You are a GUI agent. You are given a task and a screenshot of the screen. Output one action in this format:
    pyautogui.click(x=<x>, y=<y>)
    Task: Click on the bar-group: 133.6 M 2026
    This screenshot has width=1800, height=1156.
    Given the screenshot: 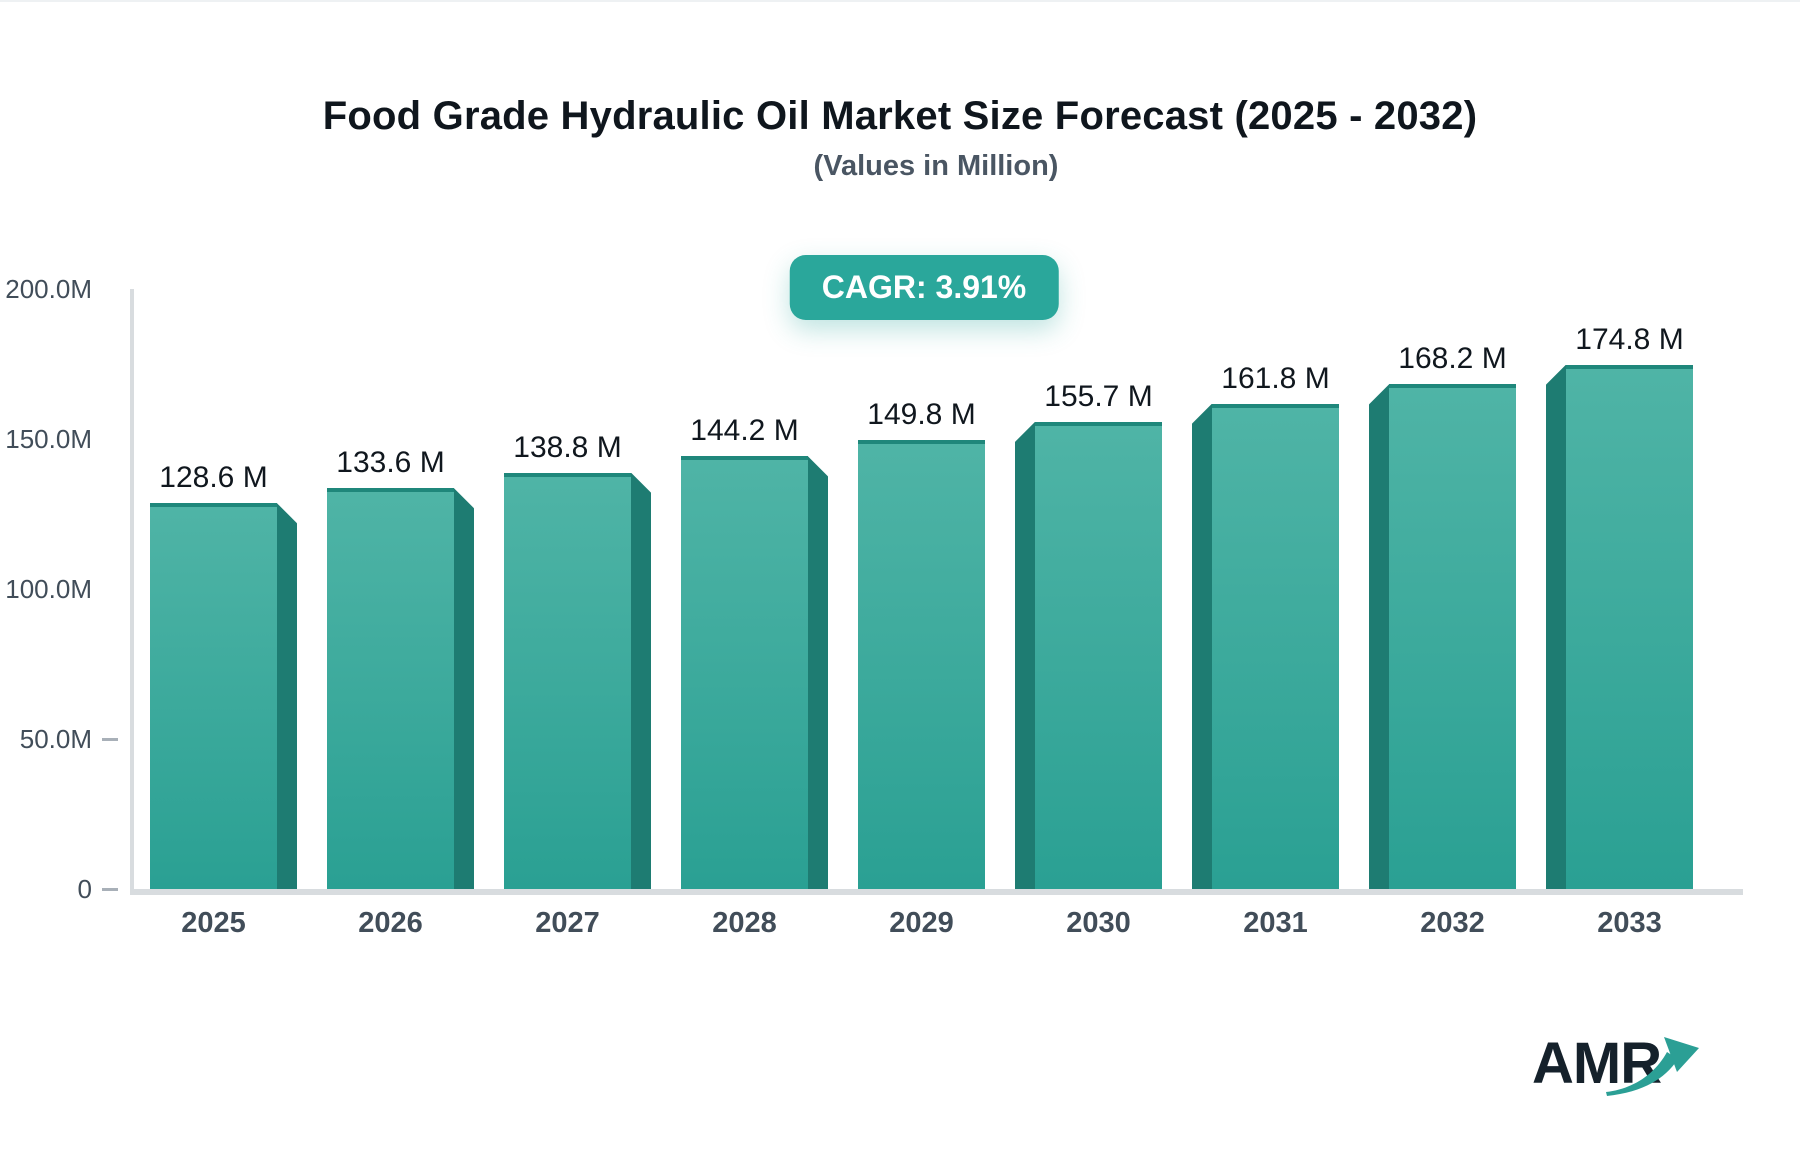 What is the action you would take?
    pyautogui.click(x=400, y=692)
    